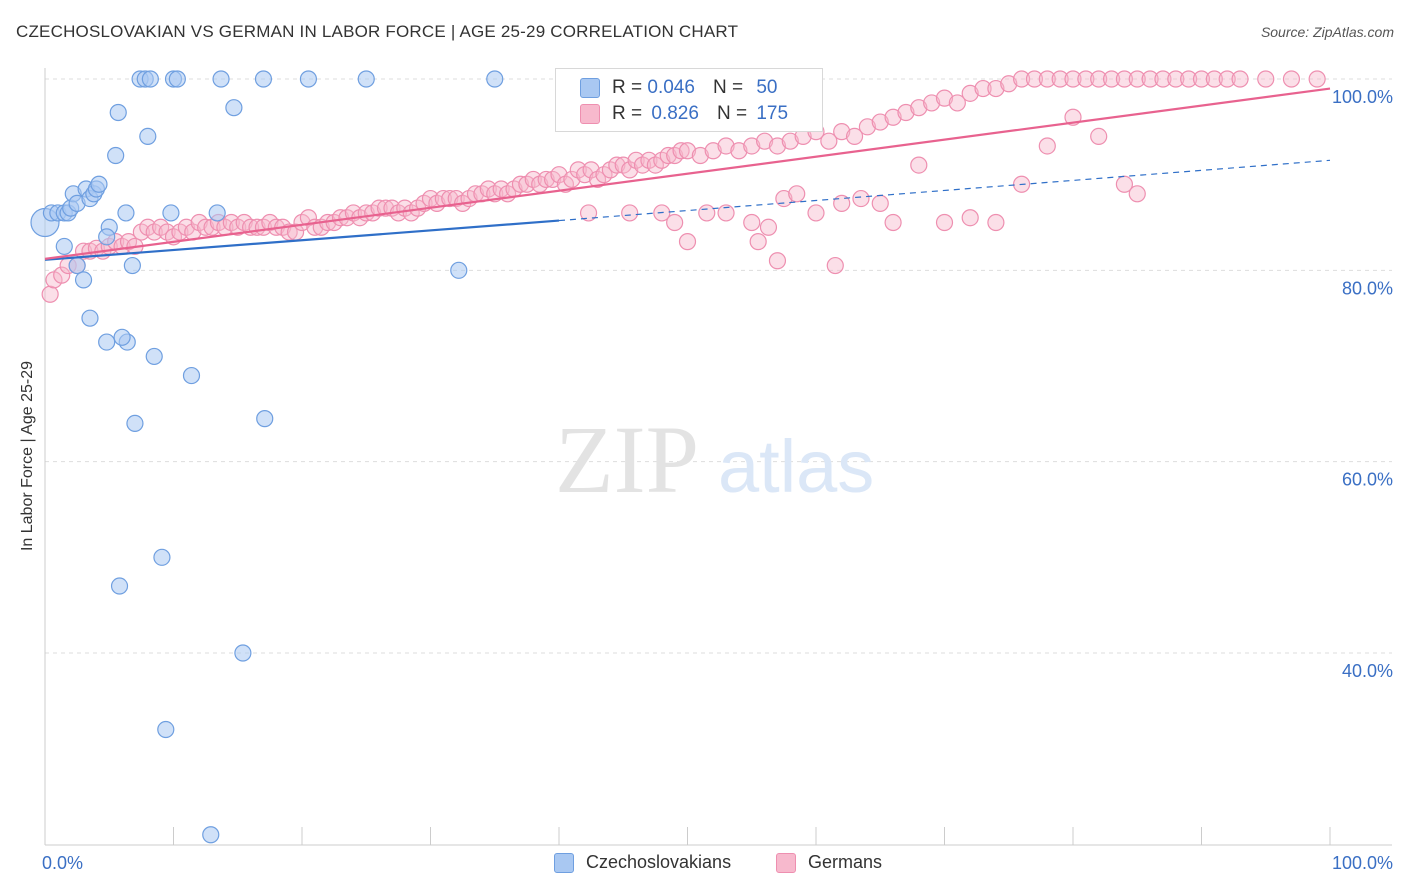 The width and height of the screenshot is (1406, 892). I want to click on legend-swatch-pink, so click(590, 114).